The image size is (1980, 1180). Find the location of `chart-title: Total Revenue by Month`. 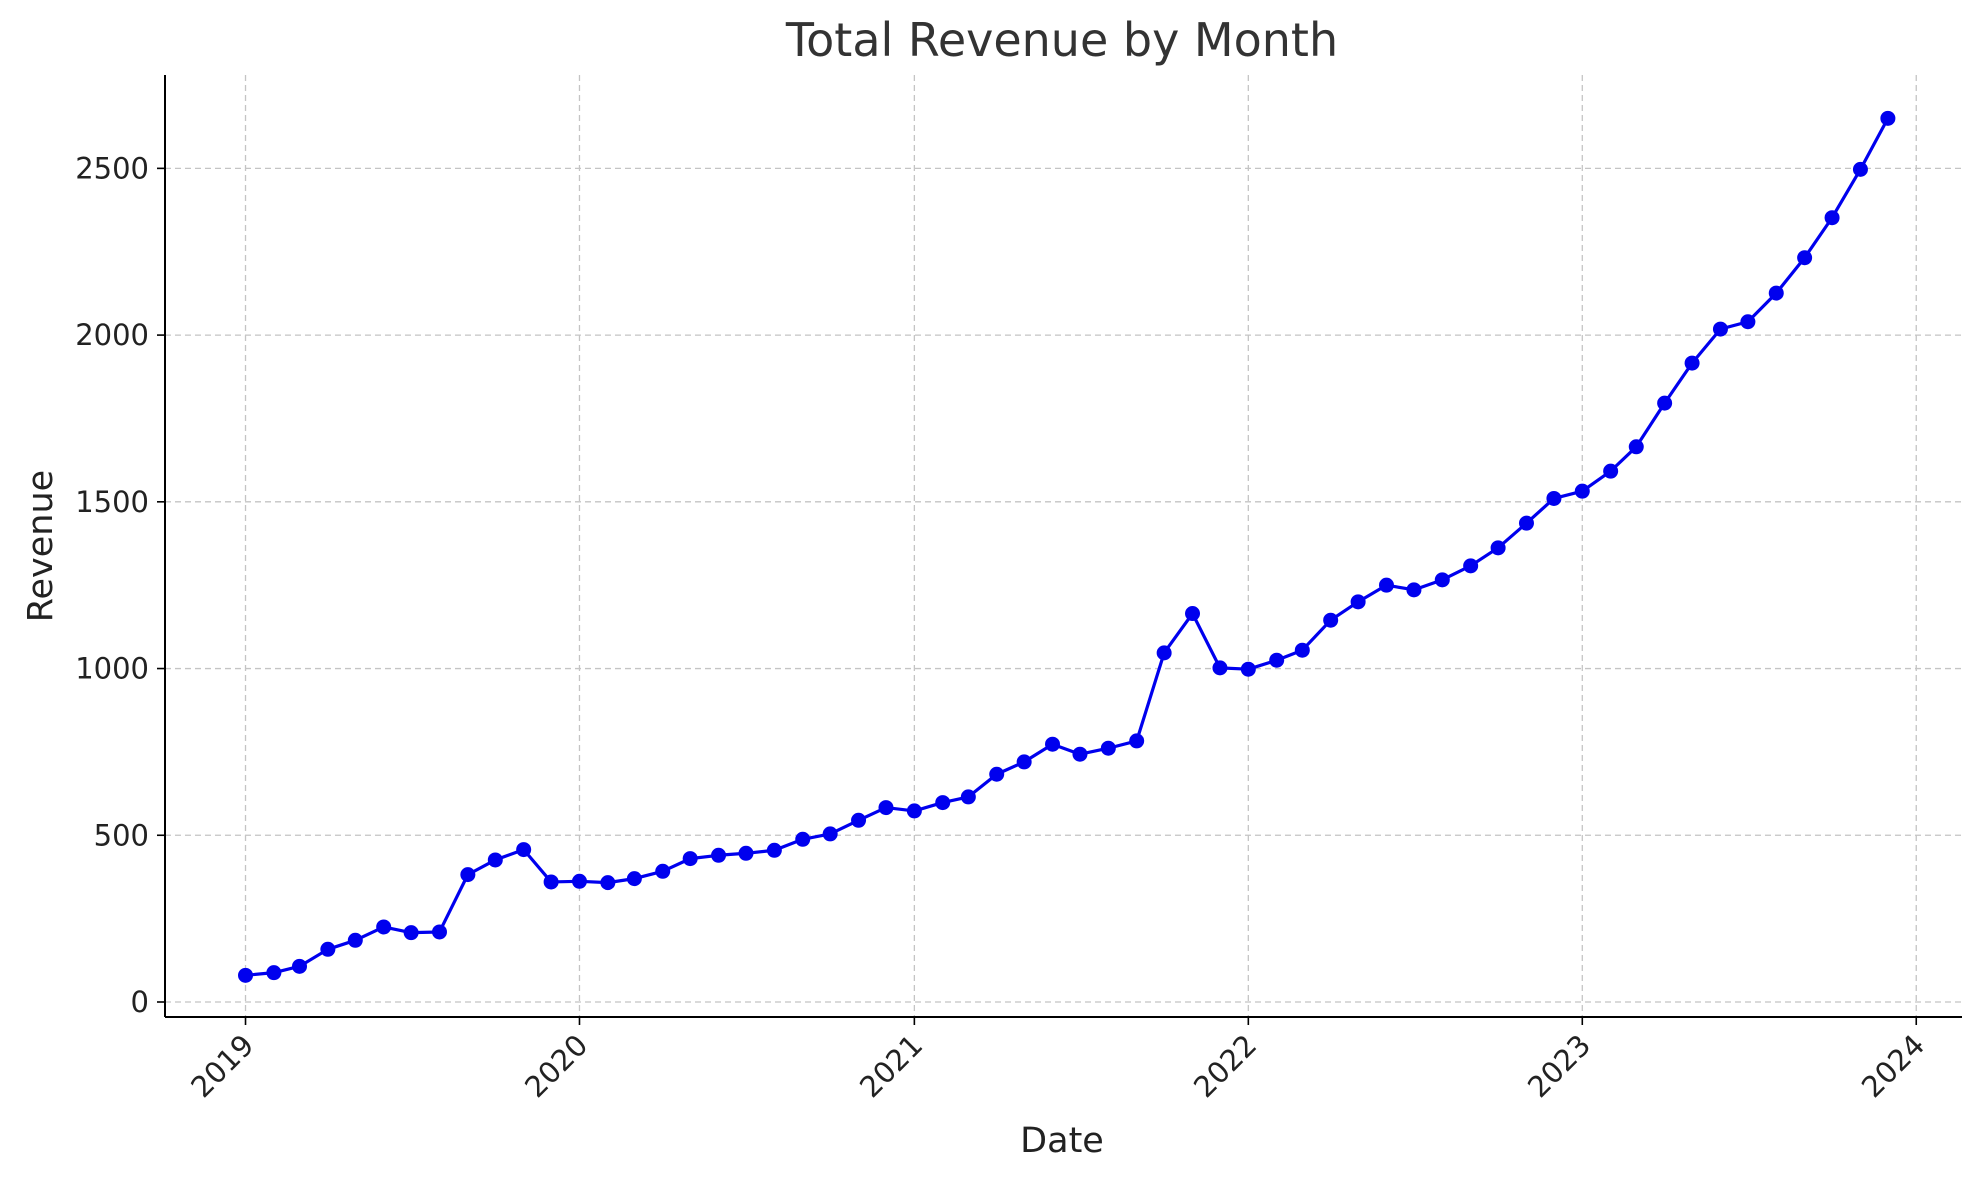

chart-title: Total Revenue by Month is located at coordinates (1061, 40).